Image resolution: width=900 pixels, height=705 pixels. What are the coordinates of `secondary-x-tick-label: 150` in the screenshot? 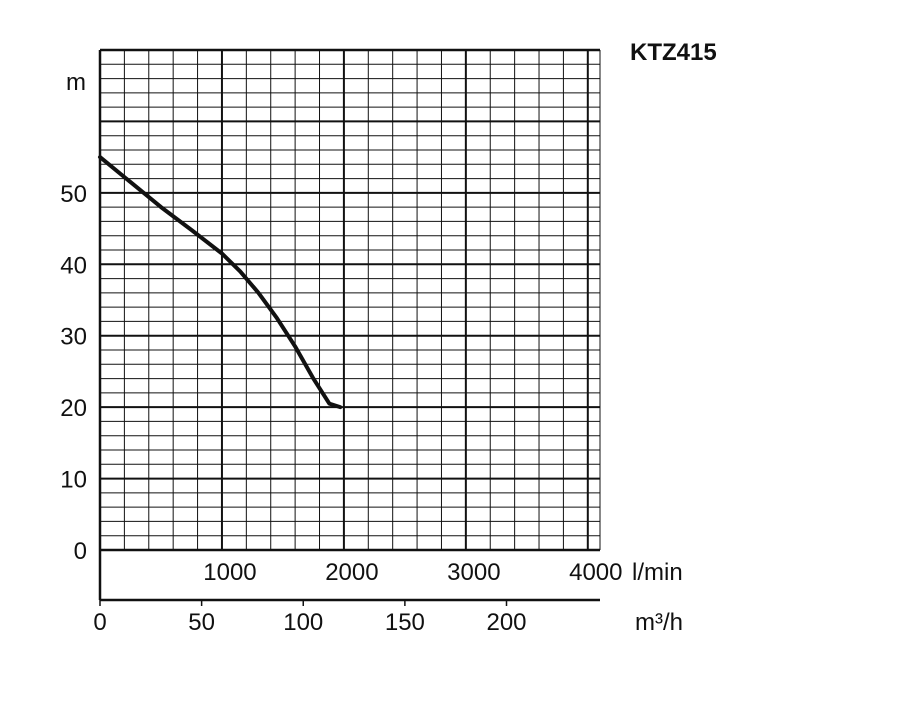 It's located at (405, 622).